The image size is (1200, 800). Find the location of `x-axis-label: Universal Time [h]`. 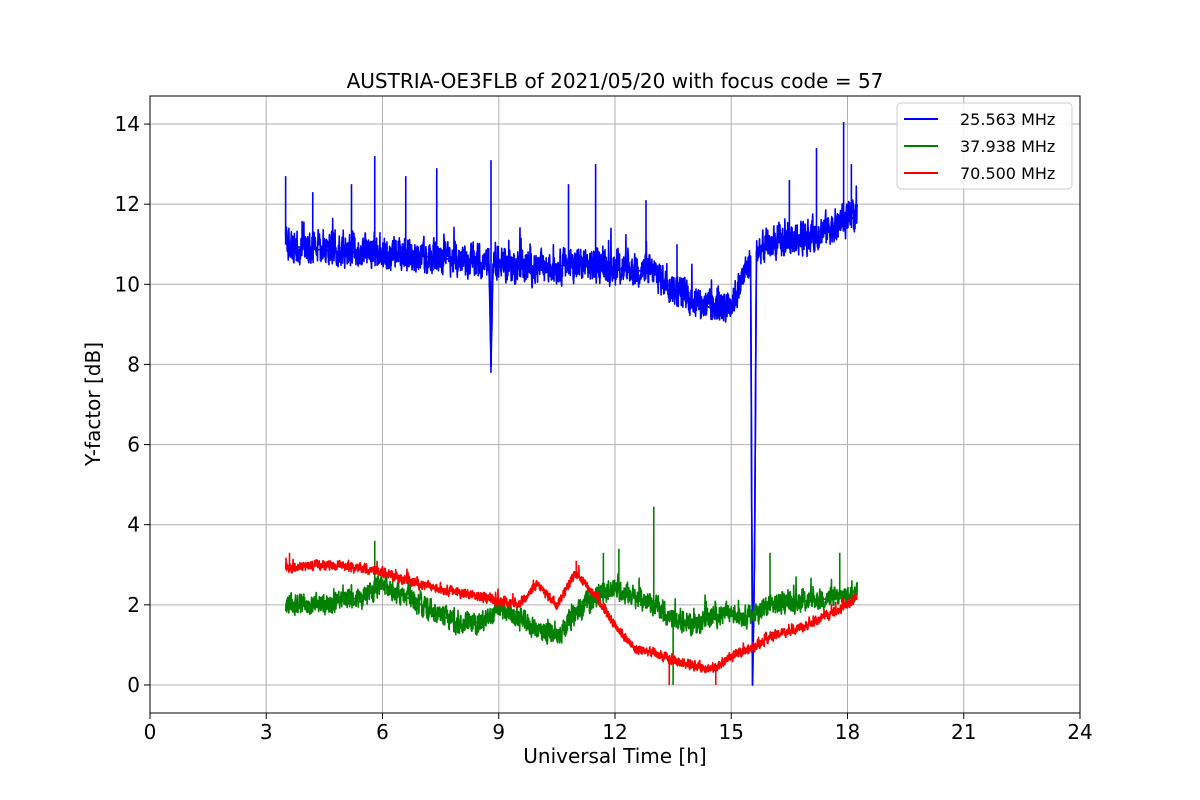

x-axis-label: Universal Time [h] is located at coordinates (614, 756).